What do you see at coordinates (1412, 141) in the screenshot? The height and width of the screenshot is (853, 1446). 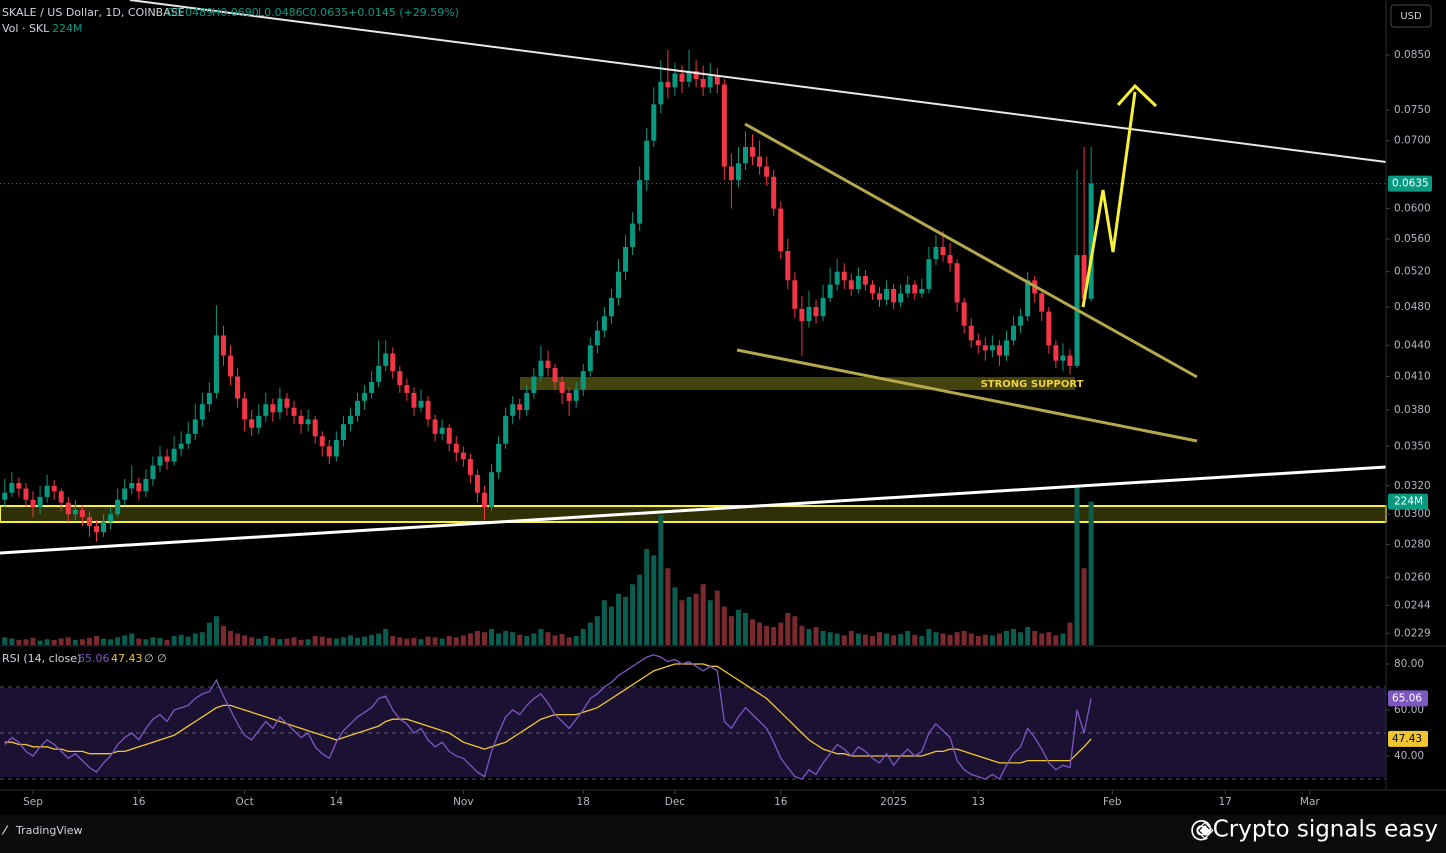 I see `y-tick-label: 0.0700` at bounding box center [1412, 141].